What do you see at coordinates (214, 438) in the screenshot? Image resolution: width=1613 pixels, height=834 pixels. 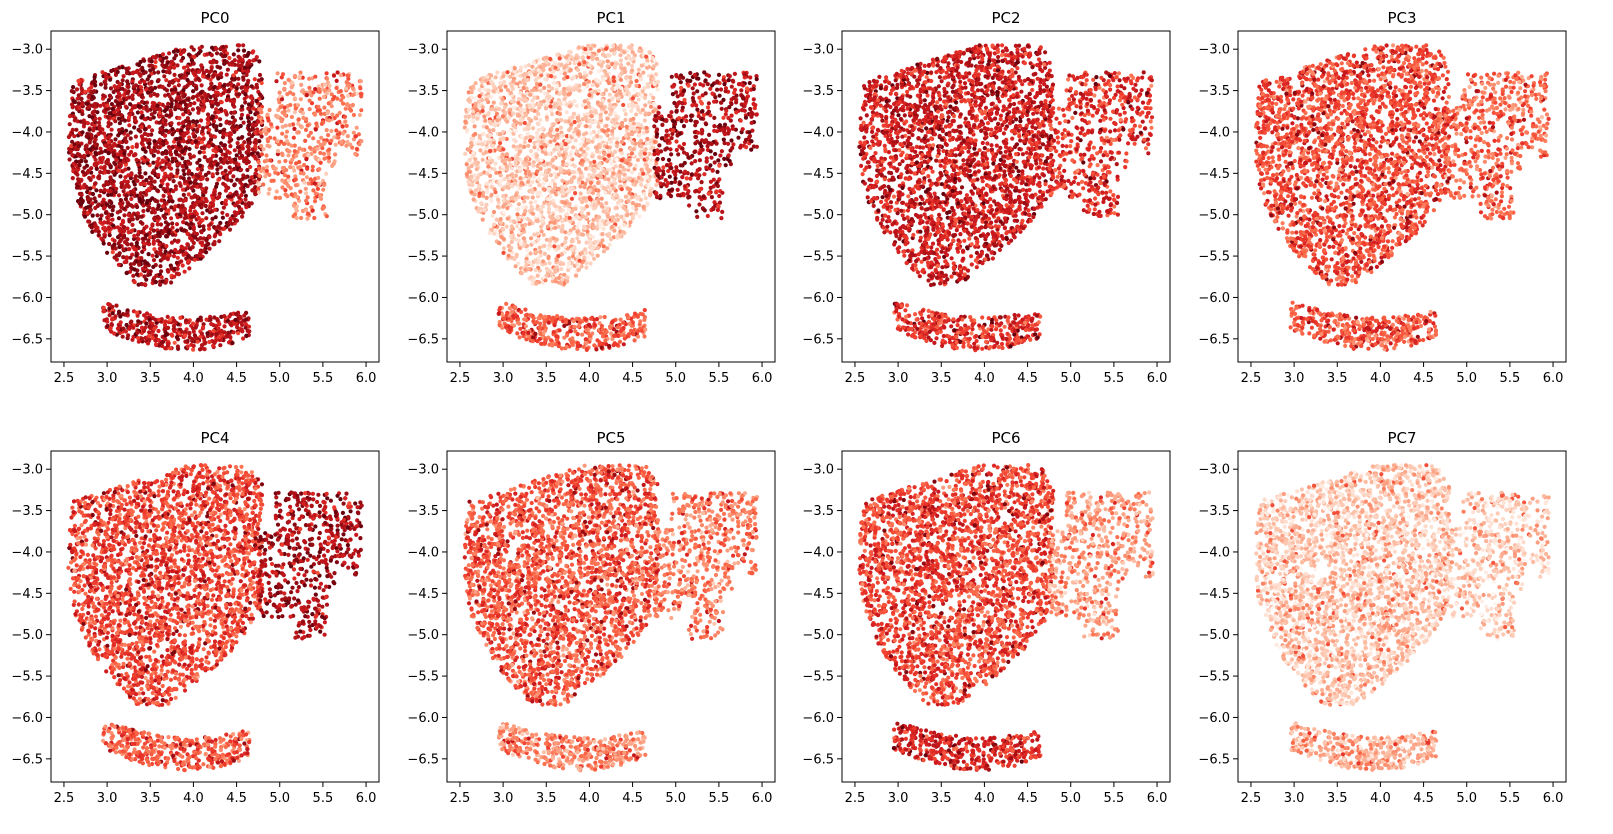 I see `panel-title: PC4` at bounding box center [214, 438].